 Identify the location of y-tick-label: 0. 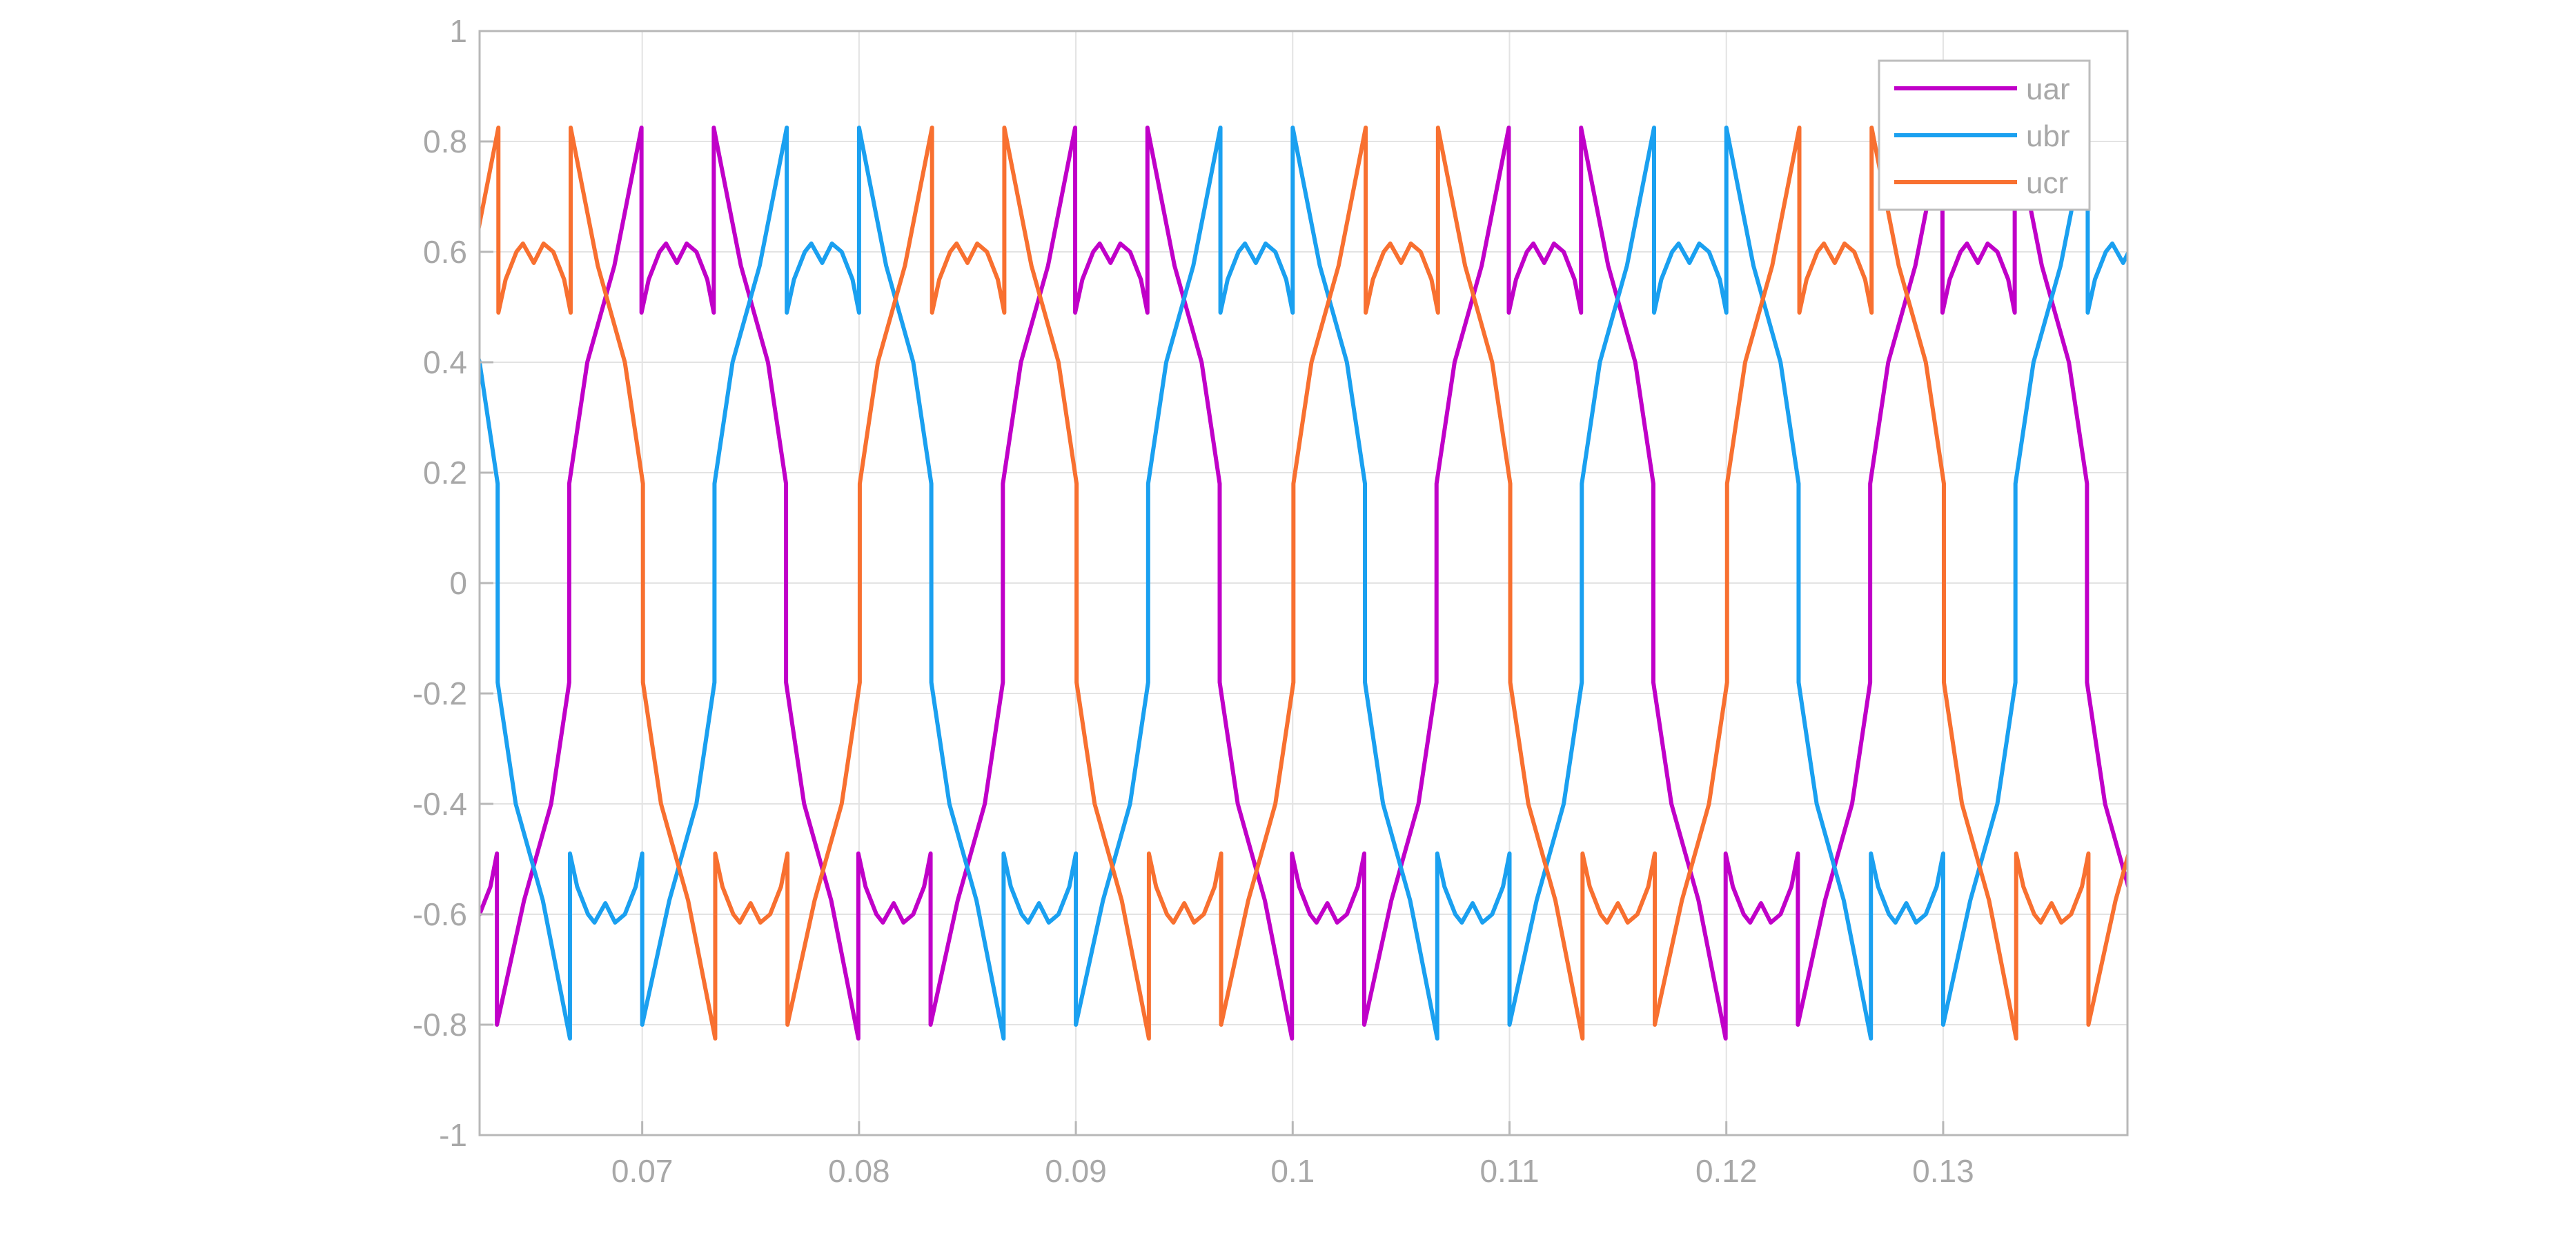
(458, 583).